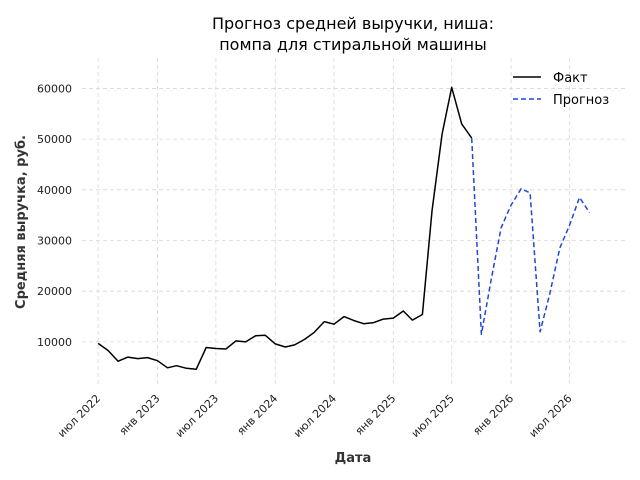  Describe the element at coordinates (581, 100) in the screenshot. I see `legend-label: Прогноз` at that location.